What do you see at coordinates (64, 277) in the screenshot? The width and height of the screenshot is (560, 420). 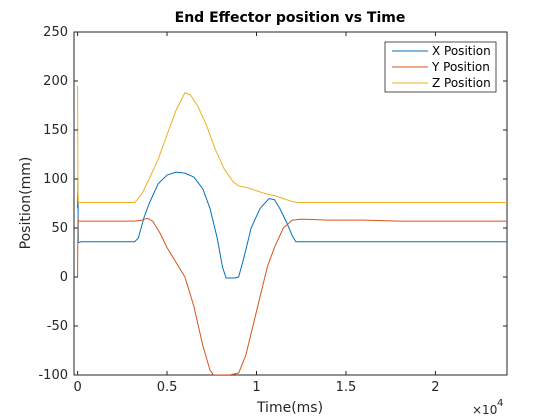 I see `y-tick-label: 0` at bounding box center [64, 277].